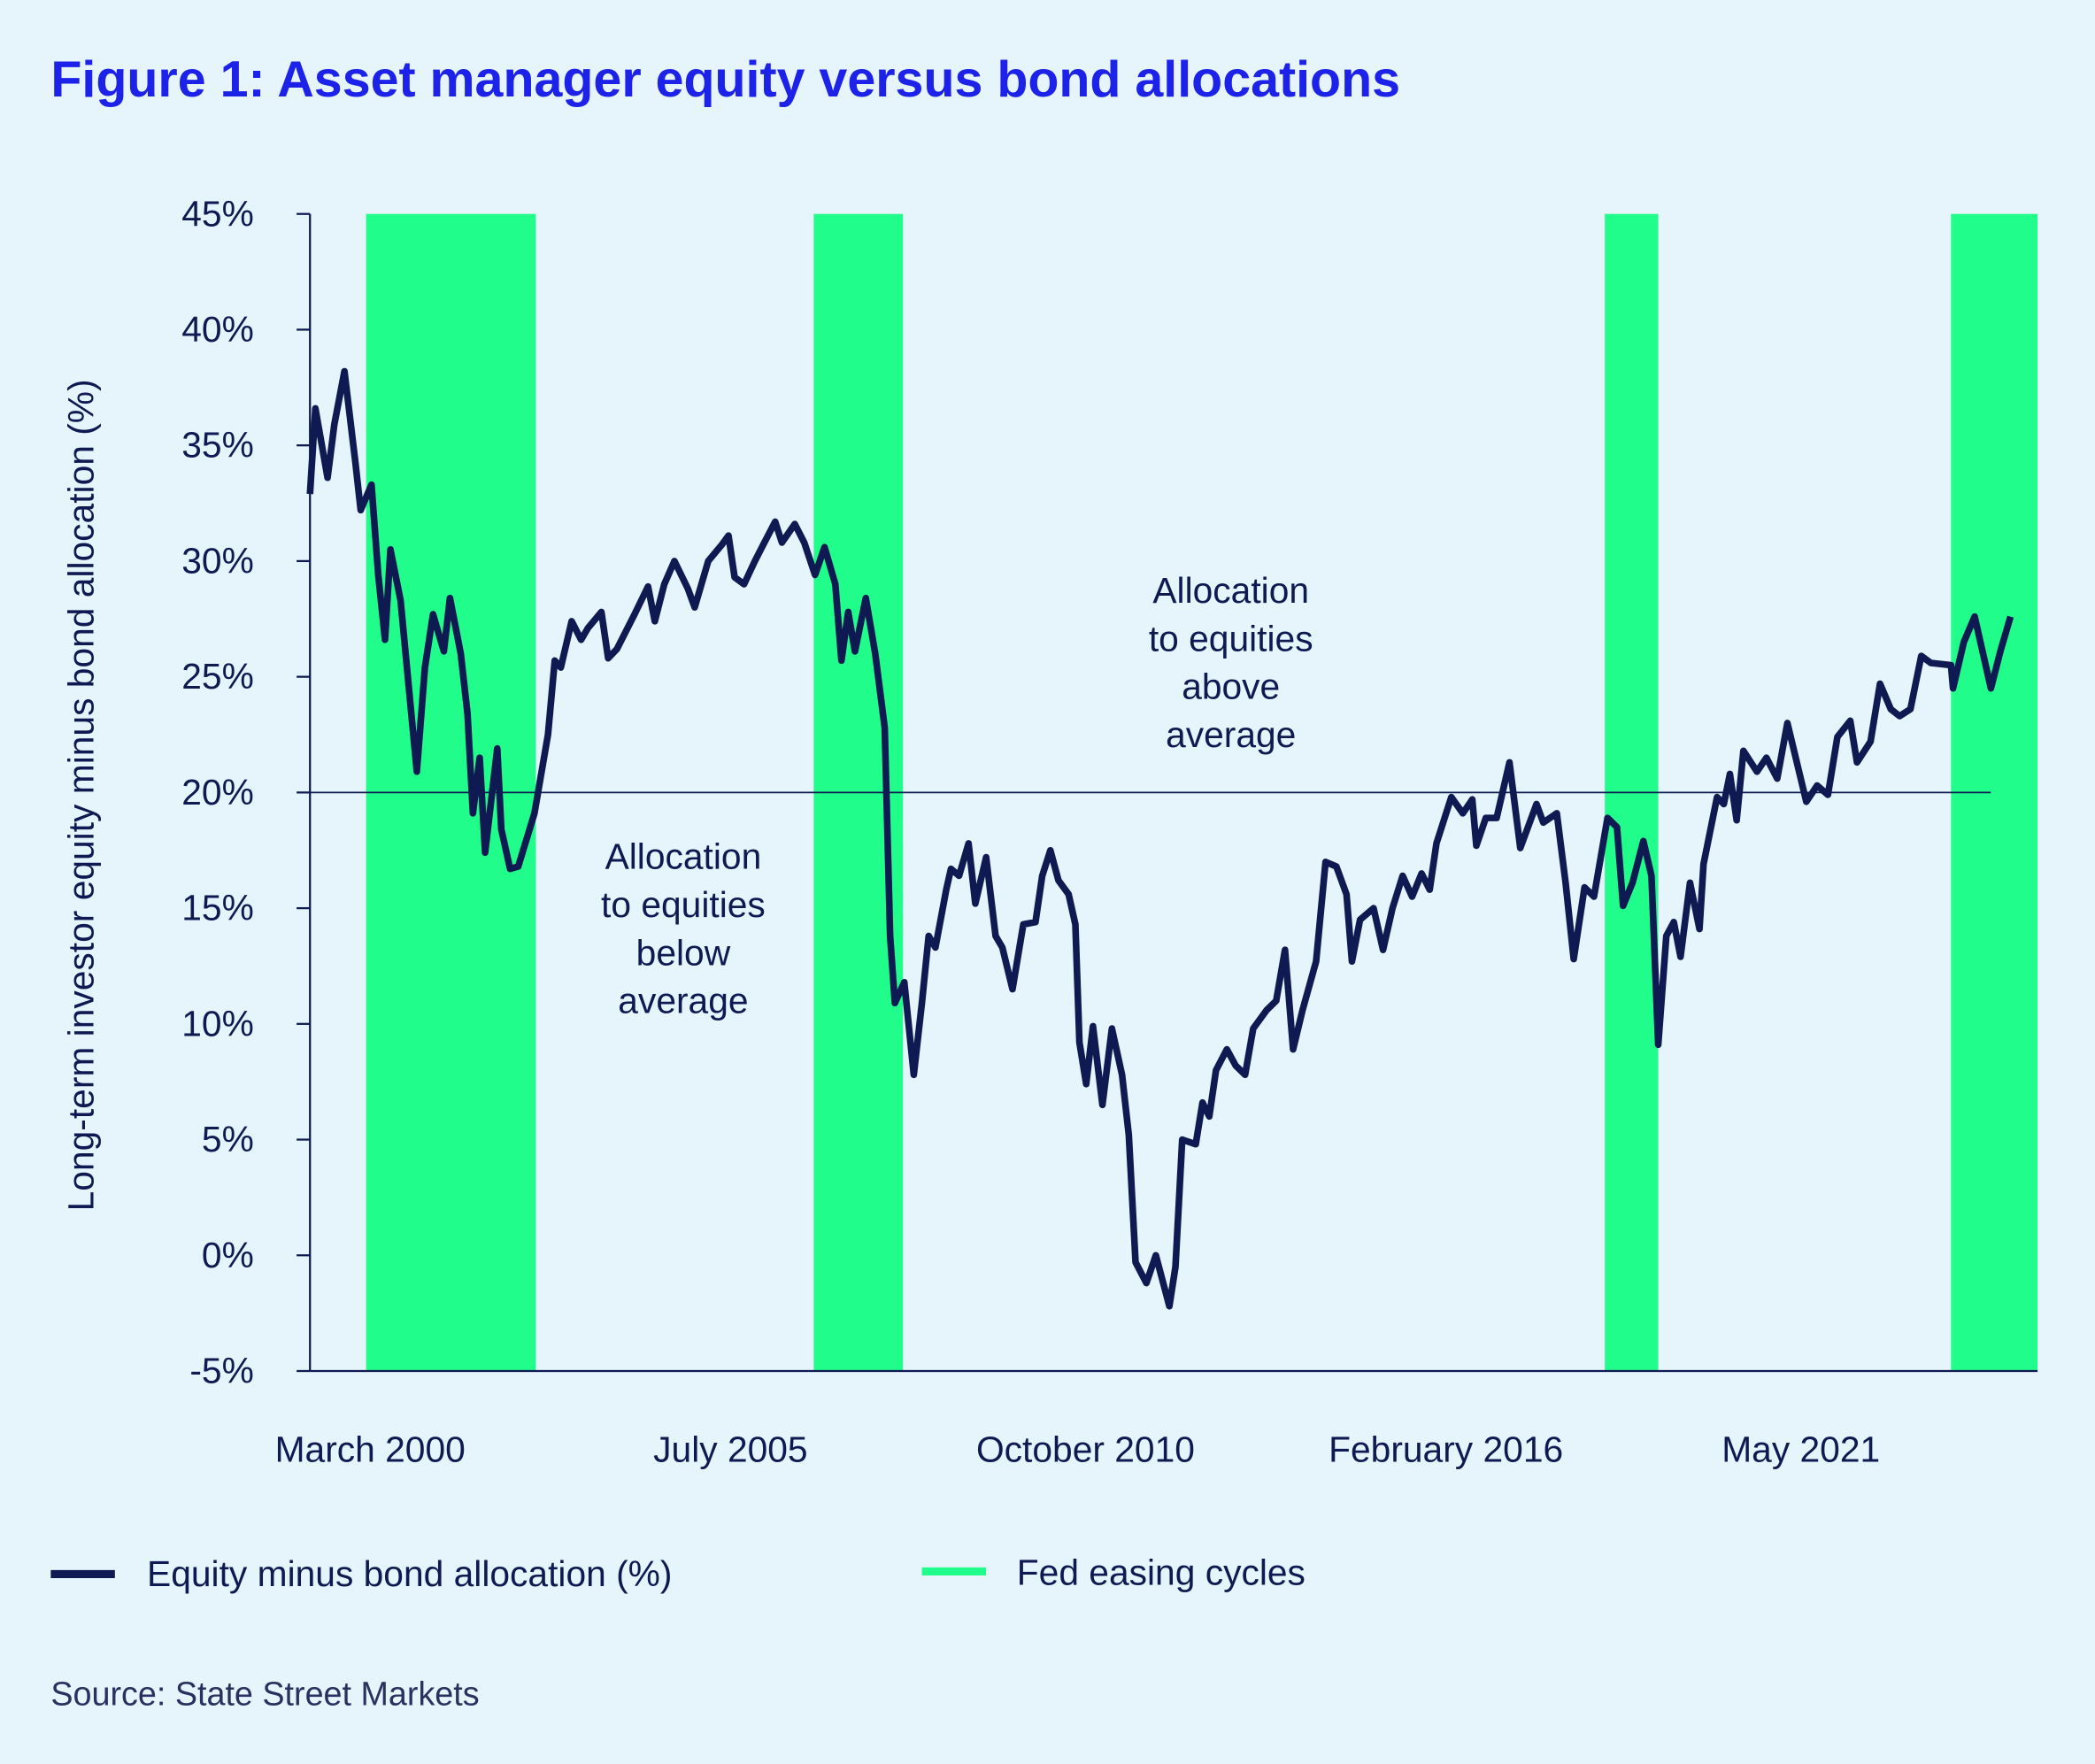  Describe the element at coordinates (217, 1024) in the screenshot. I see `y-tick-label: 10%` at that location.